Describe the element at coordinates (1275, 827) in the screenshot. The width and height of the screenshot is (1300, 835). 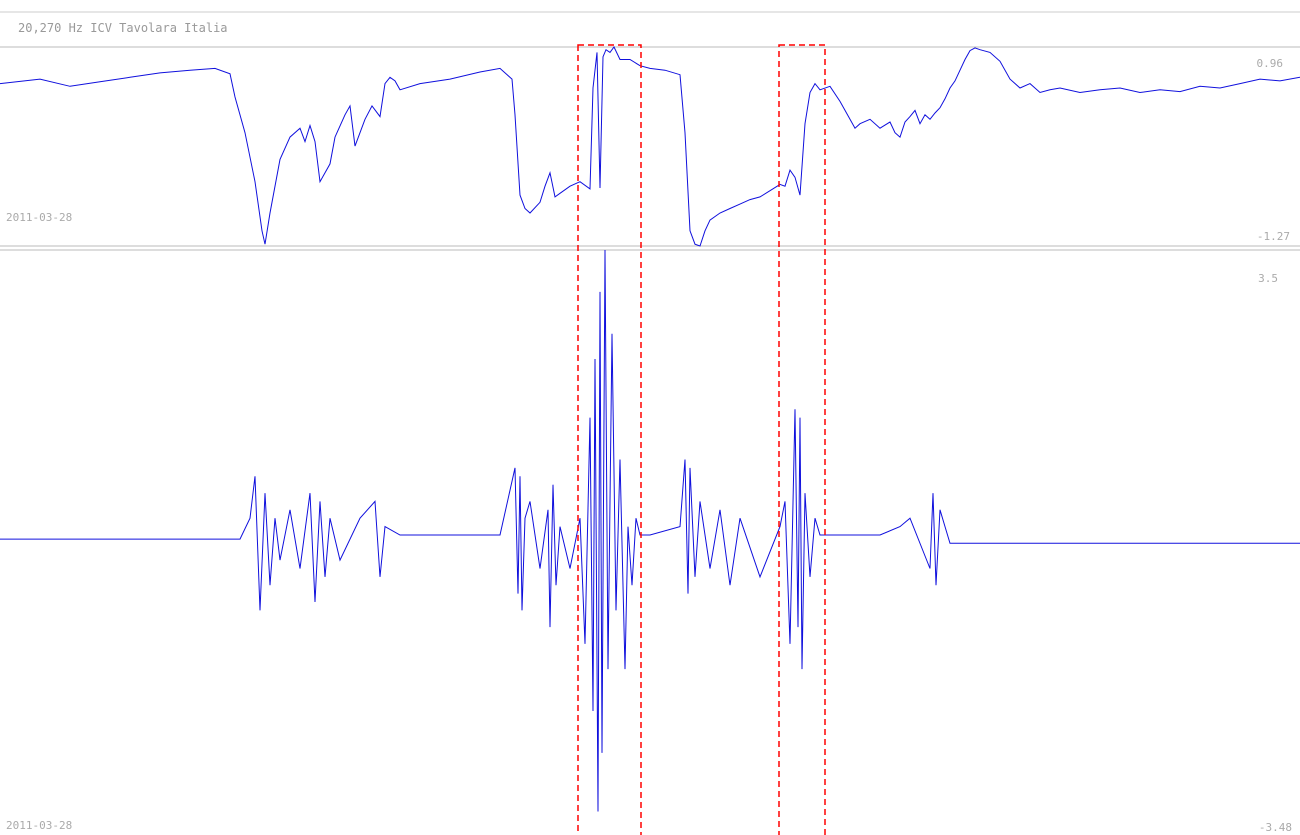
I see `bottom-ymin-label: -3.48` at that location.